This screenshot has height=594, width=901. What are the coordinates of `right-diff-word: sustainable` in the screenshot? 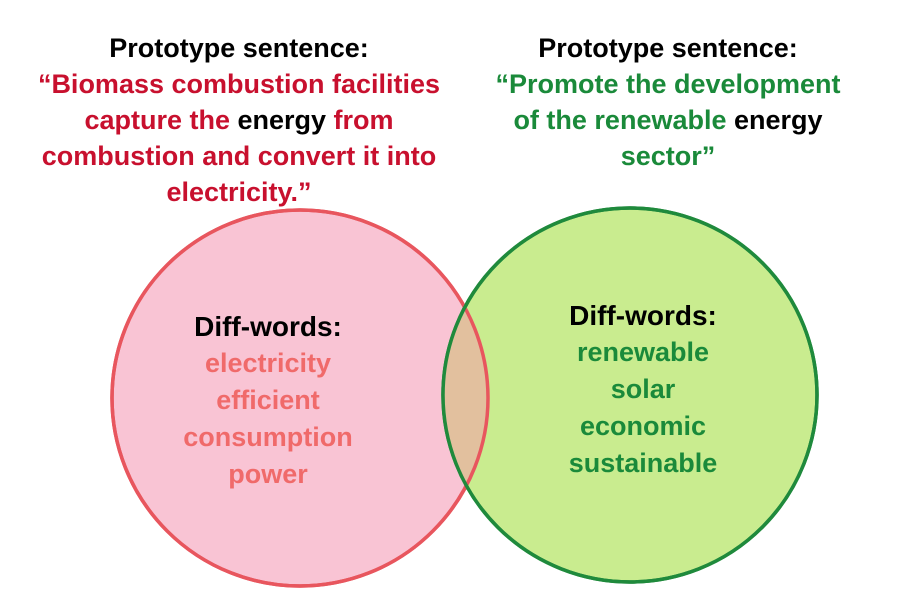 It's located at (643, 463).